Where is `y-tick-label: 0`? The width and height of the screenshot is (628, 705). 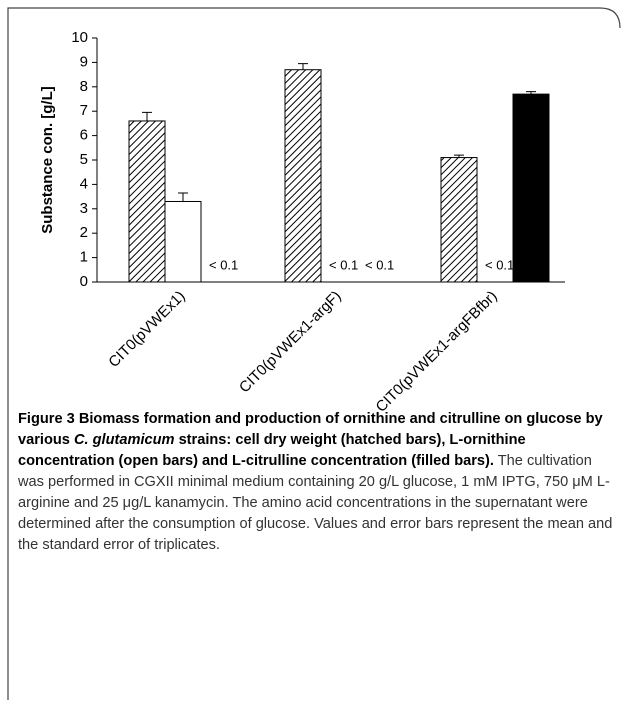
y-tick-label: 0 is located at coordinates (84, 281).